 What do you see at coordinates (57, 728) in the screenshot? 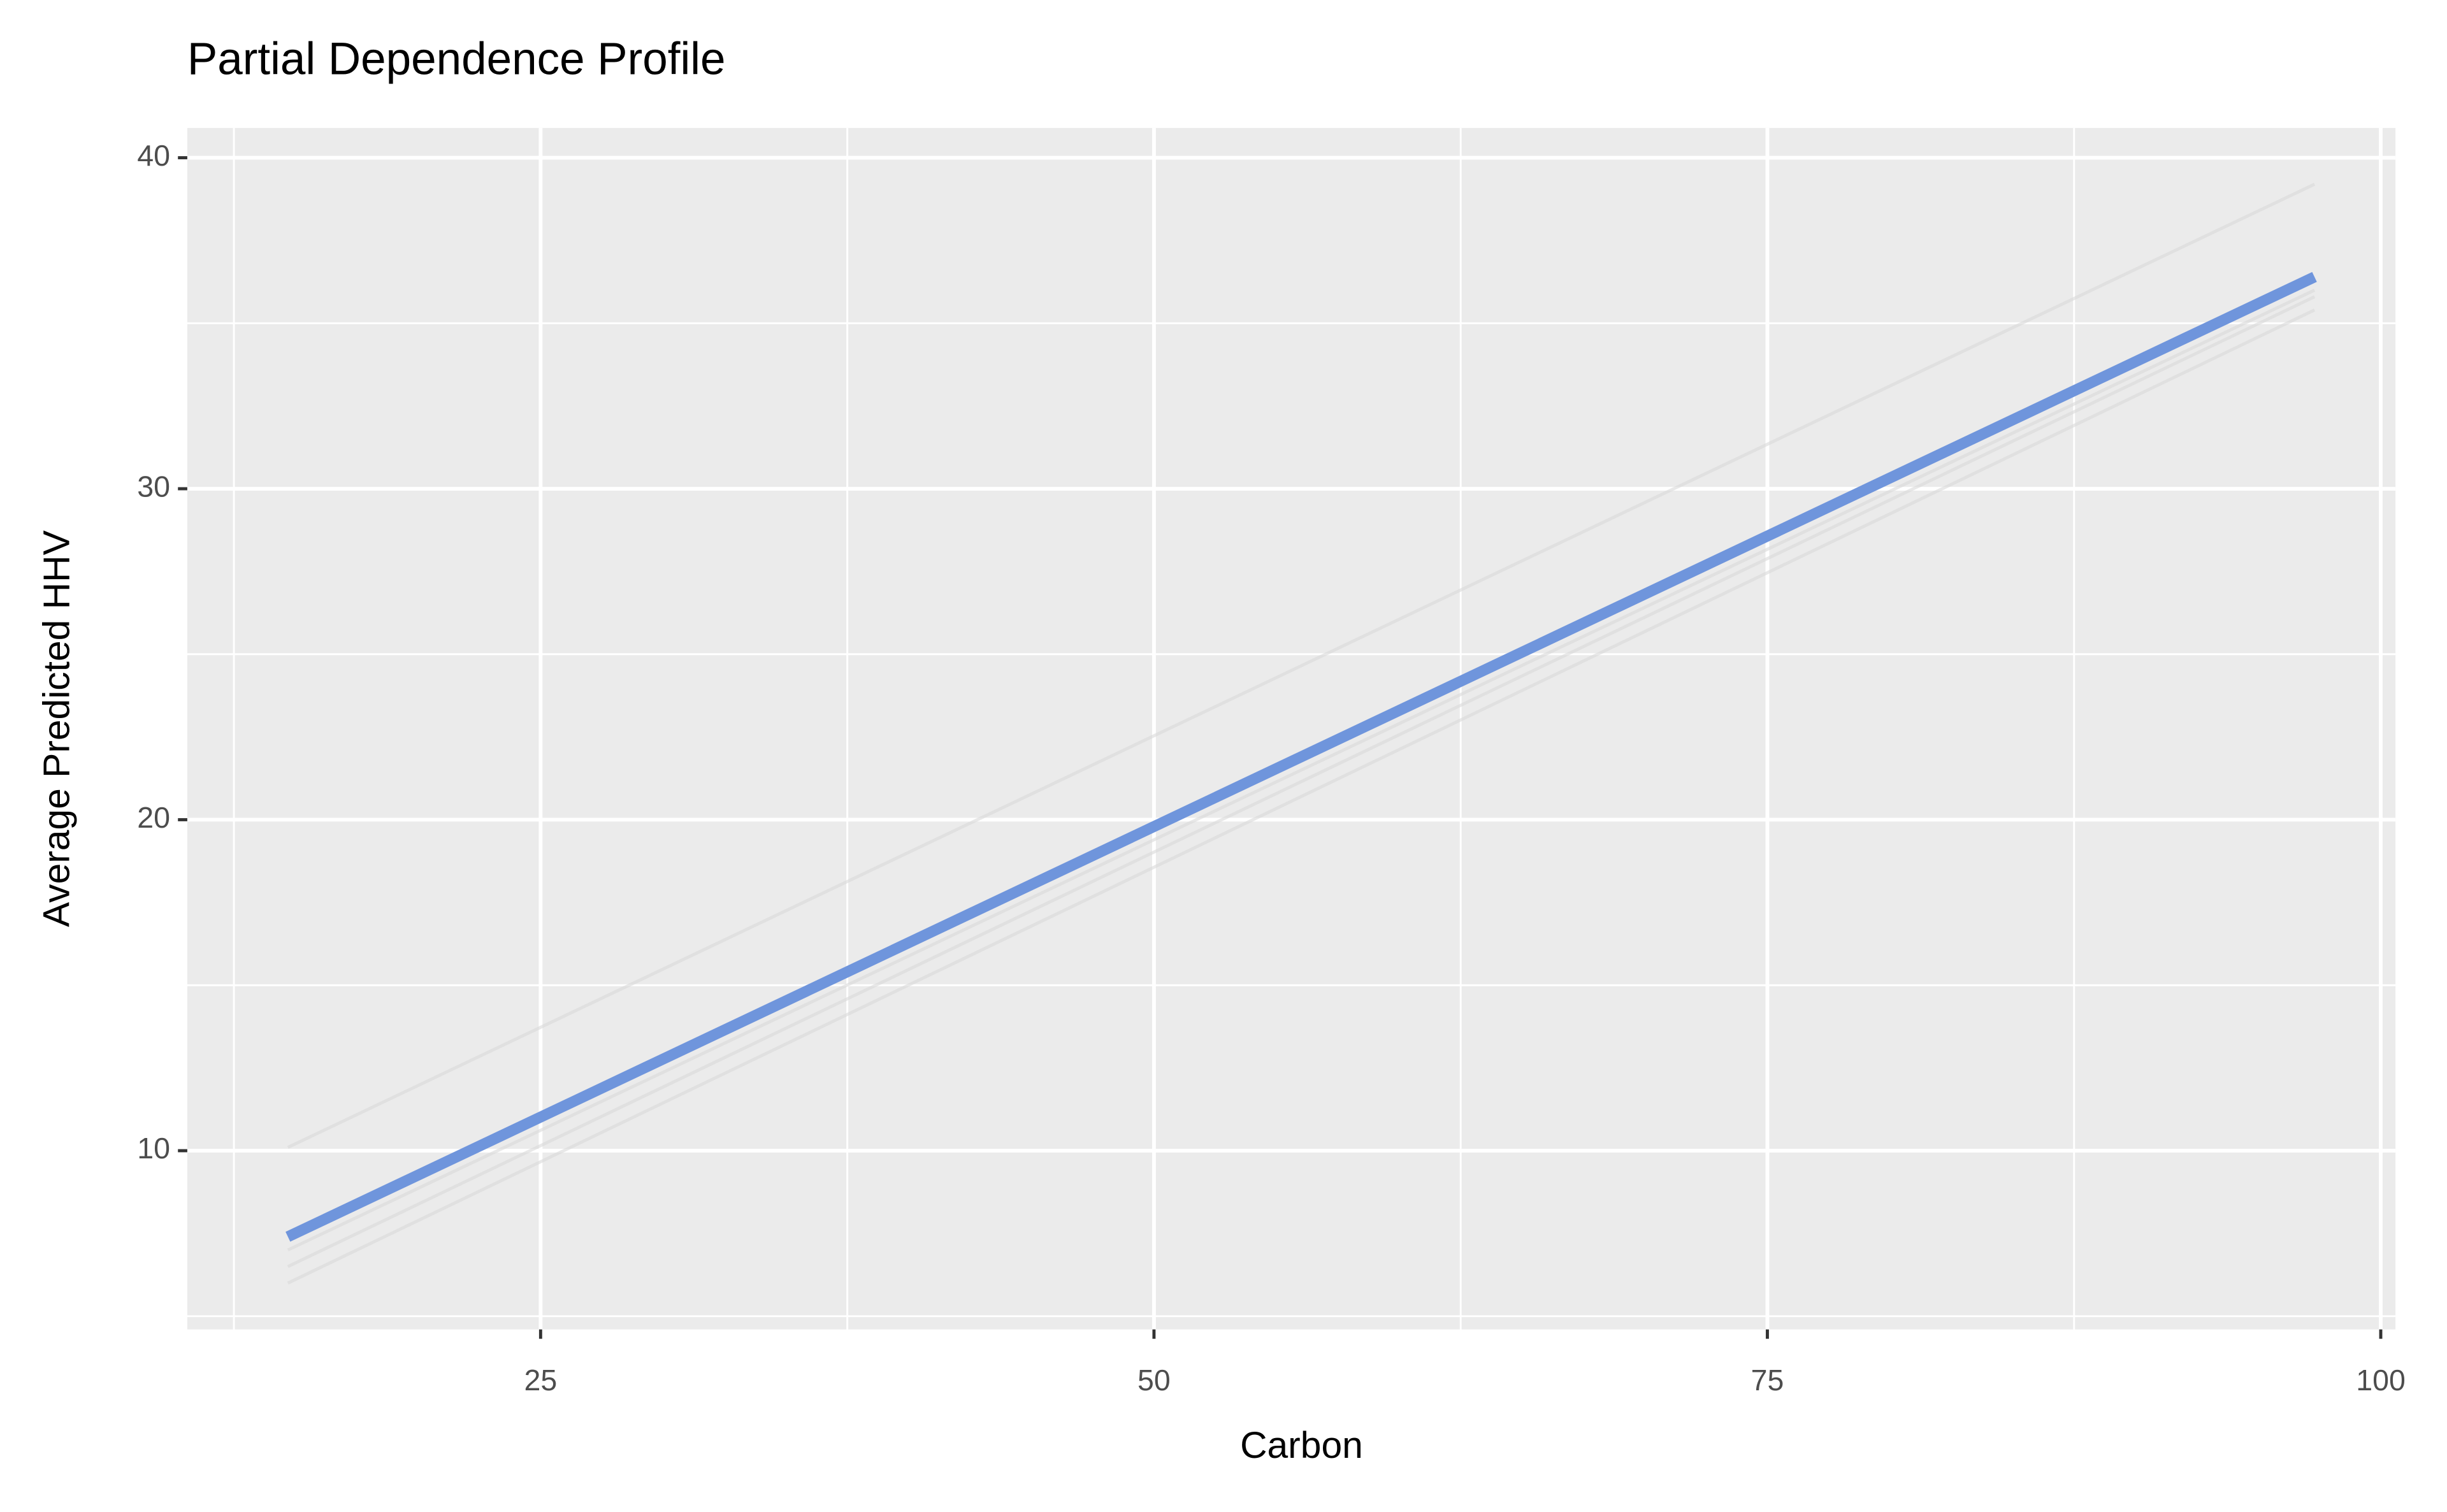
I see `y-axis-title: Average Predicted HHV` at bounding box center [57, 728].